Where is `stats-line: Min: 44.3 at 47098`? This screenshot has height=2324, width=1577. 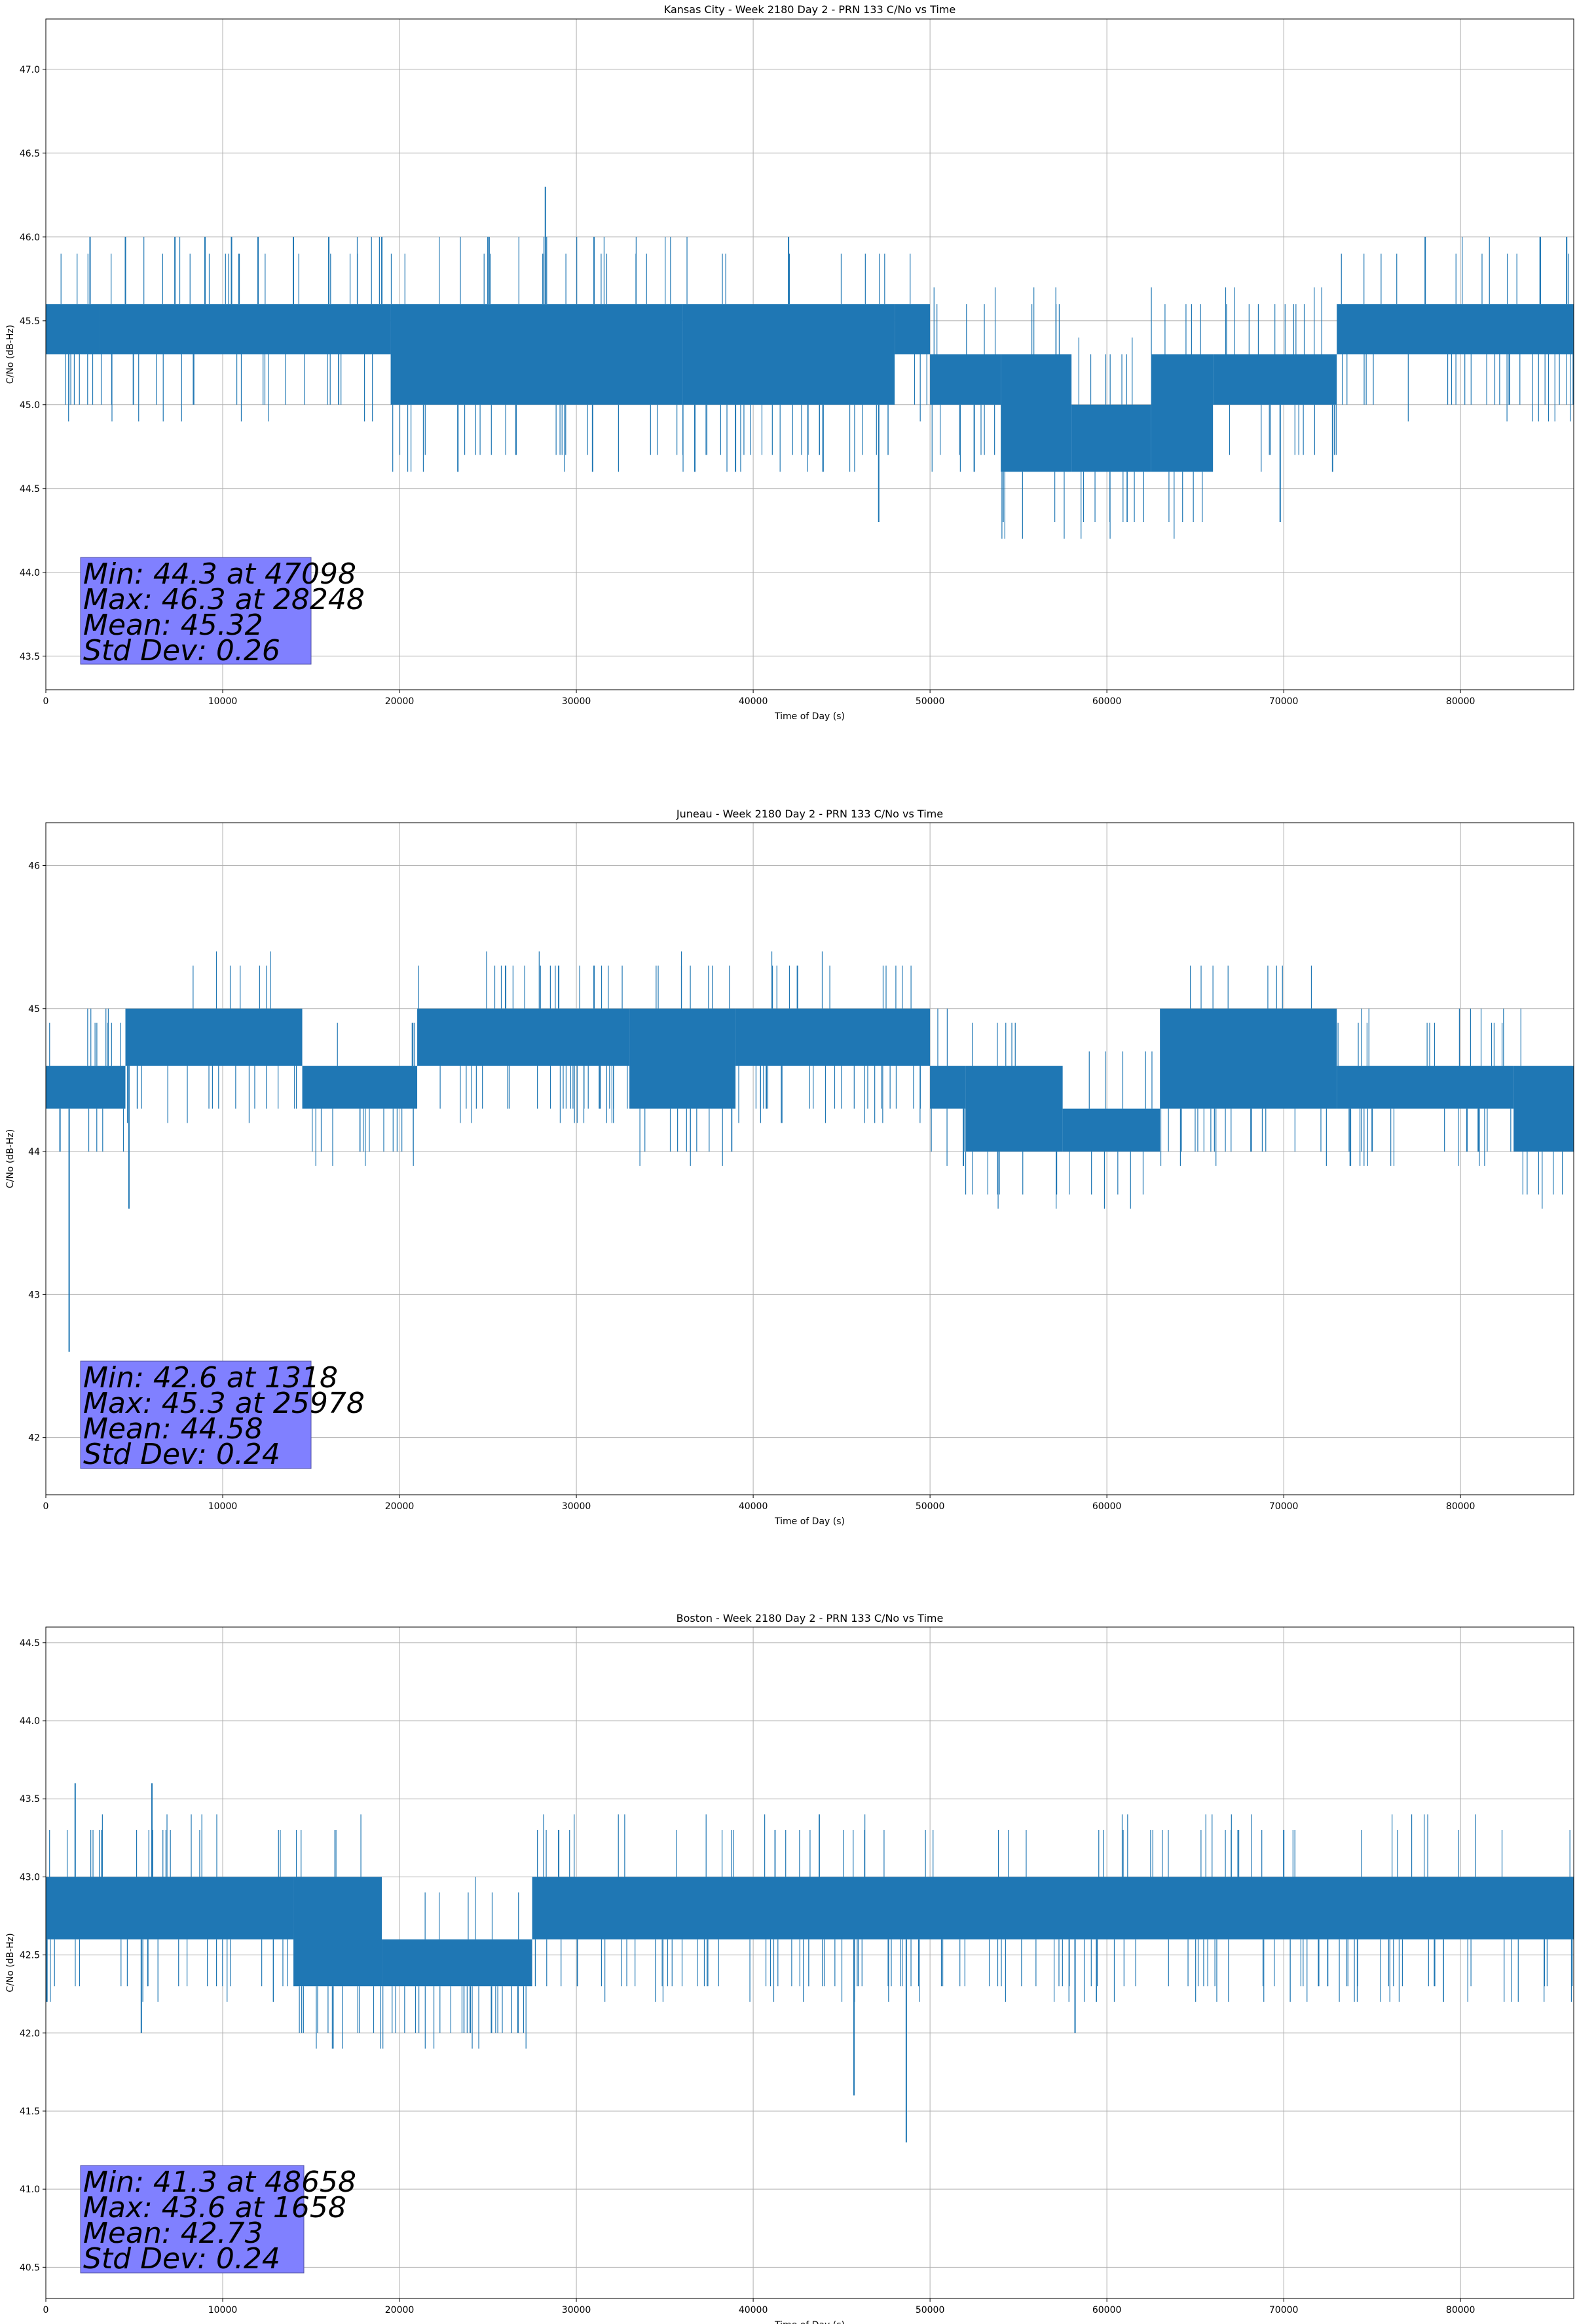
stats-line: Min: 44.3 at 47098 is located at coordinates (219, 574).